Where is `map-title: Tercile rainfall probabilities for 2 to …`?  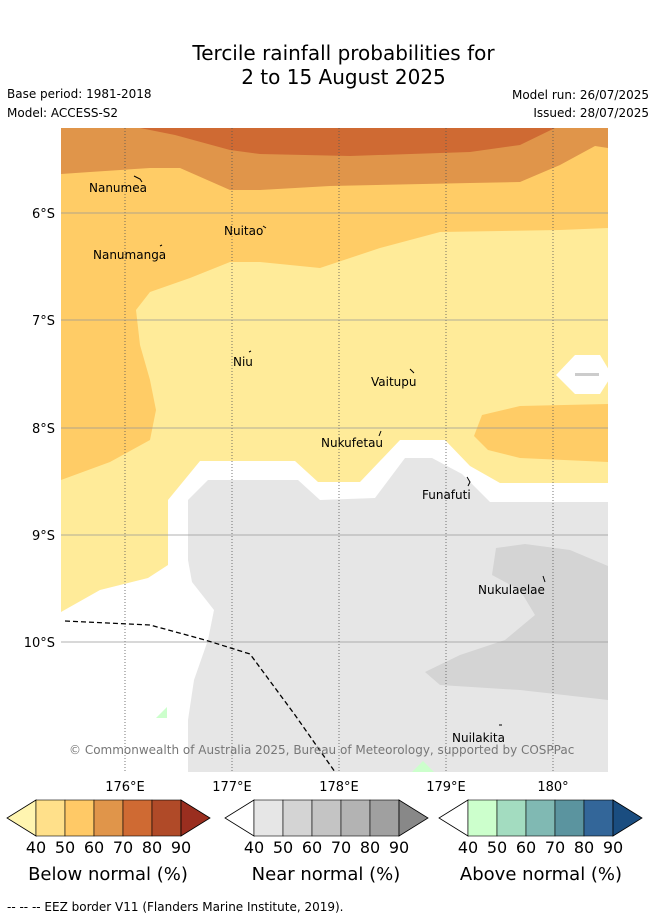 map-title: Tercile rainfall probabilities for 2 to … is located at coordinates (327, 65).